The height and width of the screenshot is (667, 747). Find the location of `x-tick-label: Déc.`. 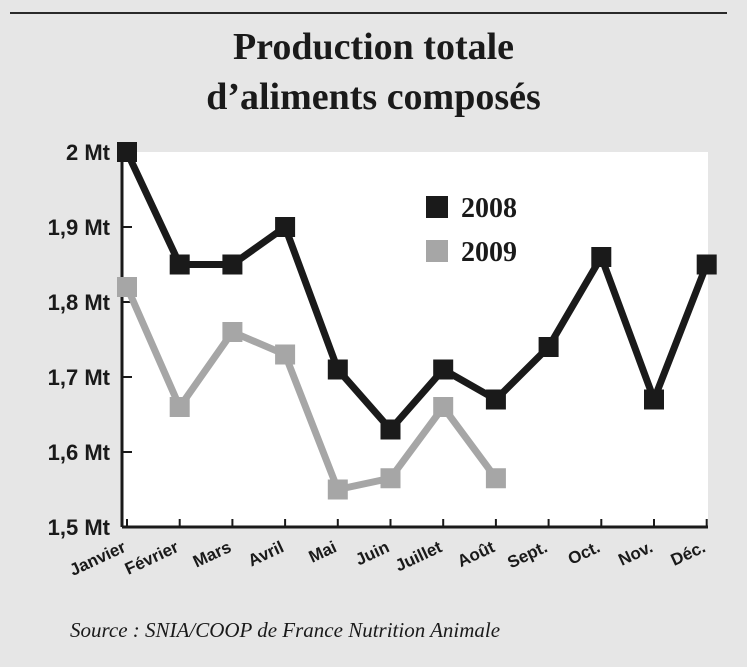

x-tick-label: Déc. is located at coordinates (688, 553).